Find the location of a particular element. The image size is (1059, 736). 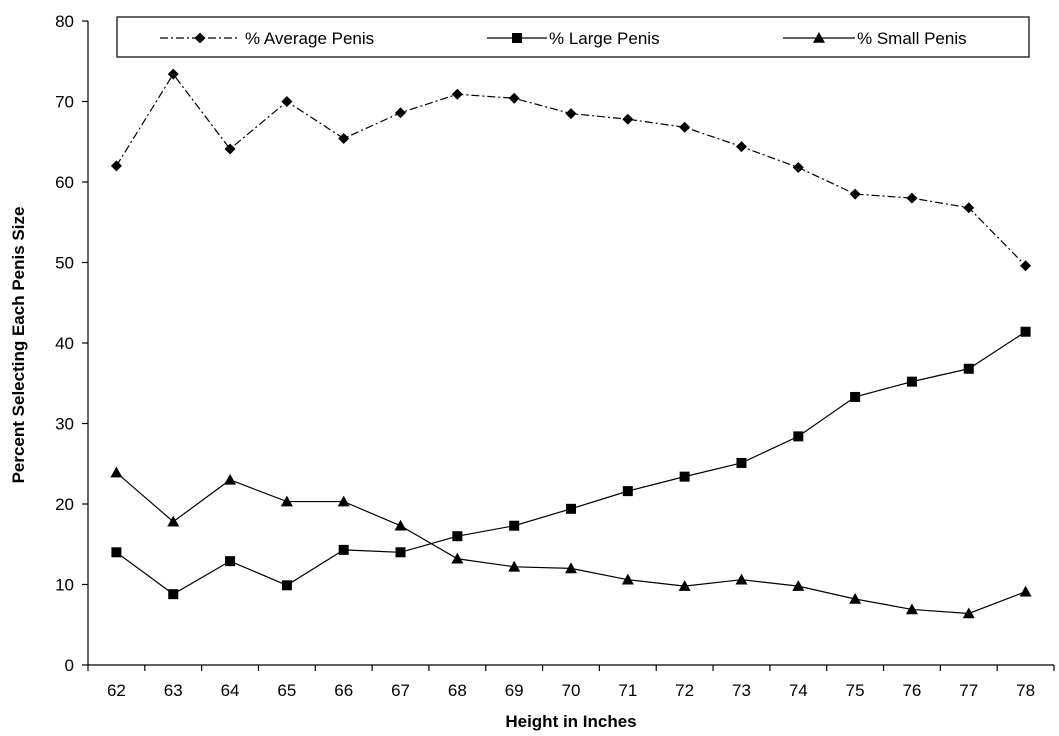

x-tick-label: 66 is located at coordinates (343, 690).